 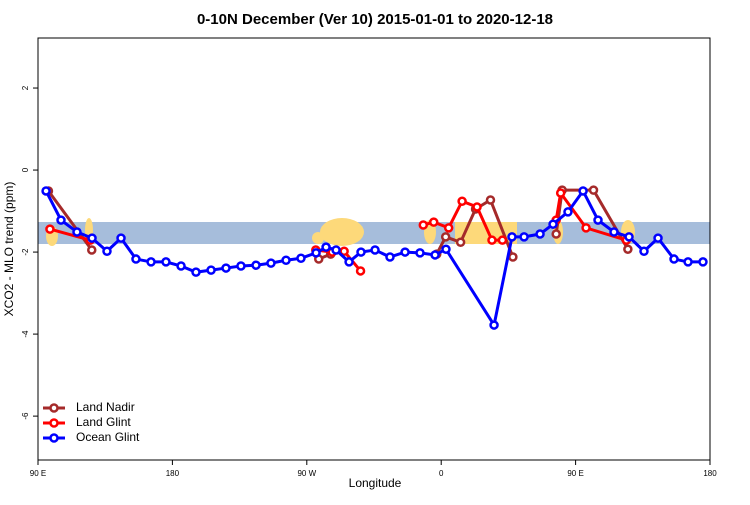 What do you see at coordinates (306, 473) in the screenshot?
I see `x-tick-label: 90 W` at bounding box center [306, 473].